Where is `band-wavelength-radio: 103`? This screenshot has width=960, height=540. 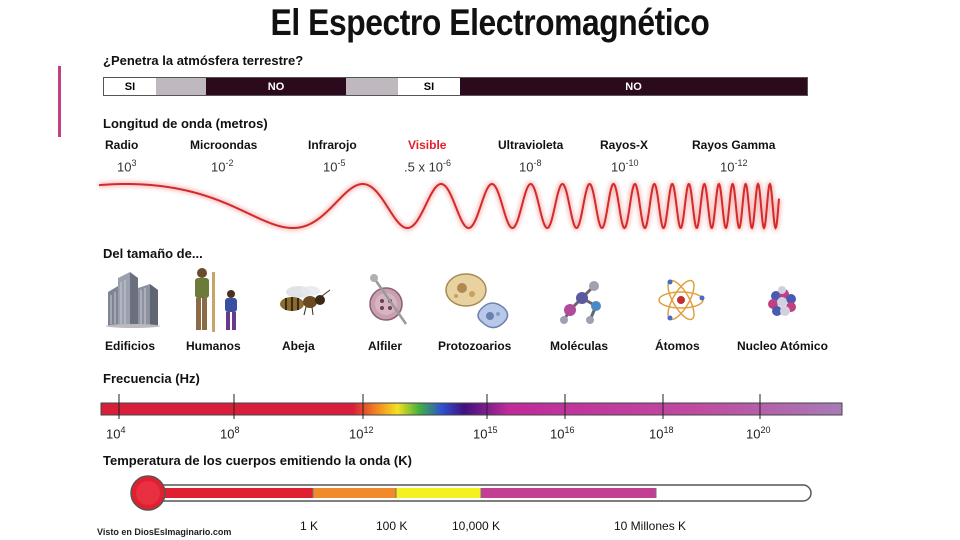 band-wavelength-radio: 103 is located at coordinates (127, 166).